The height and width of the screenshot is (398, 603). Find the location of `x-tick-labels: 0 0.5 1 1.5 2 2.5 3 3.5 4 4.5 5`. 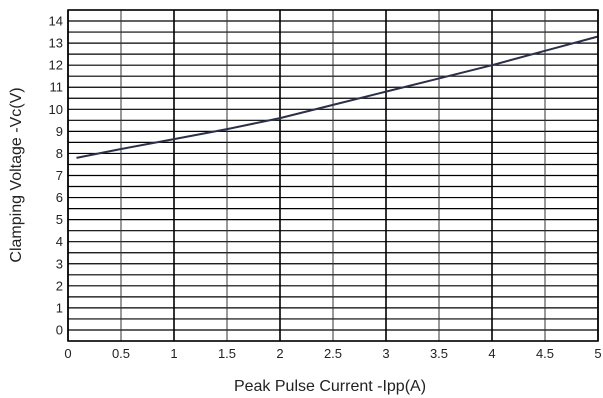

x-tick-labels: 0 0.5 1 1.5 2 2.5 3 3.5 4 4.5 5 is located at coordinates (332, 353).